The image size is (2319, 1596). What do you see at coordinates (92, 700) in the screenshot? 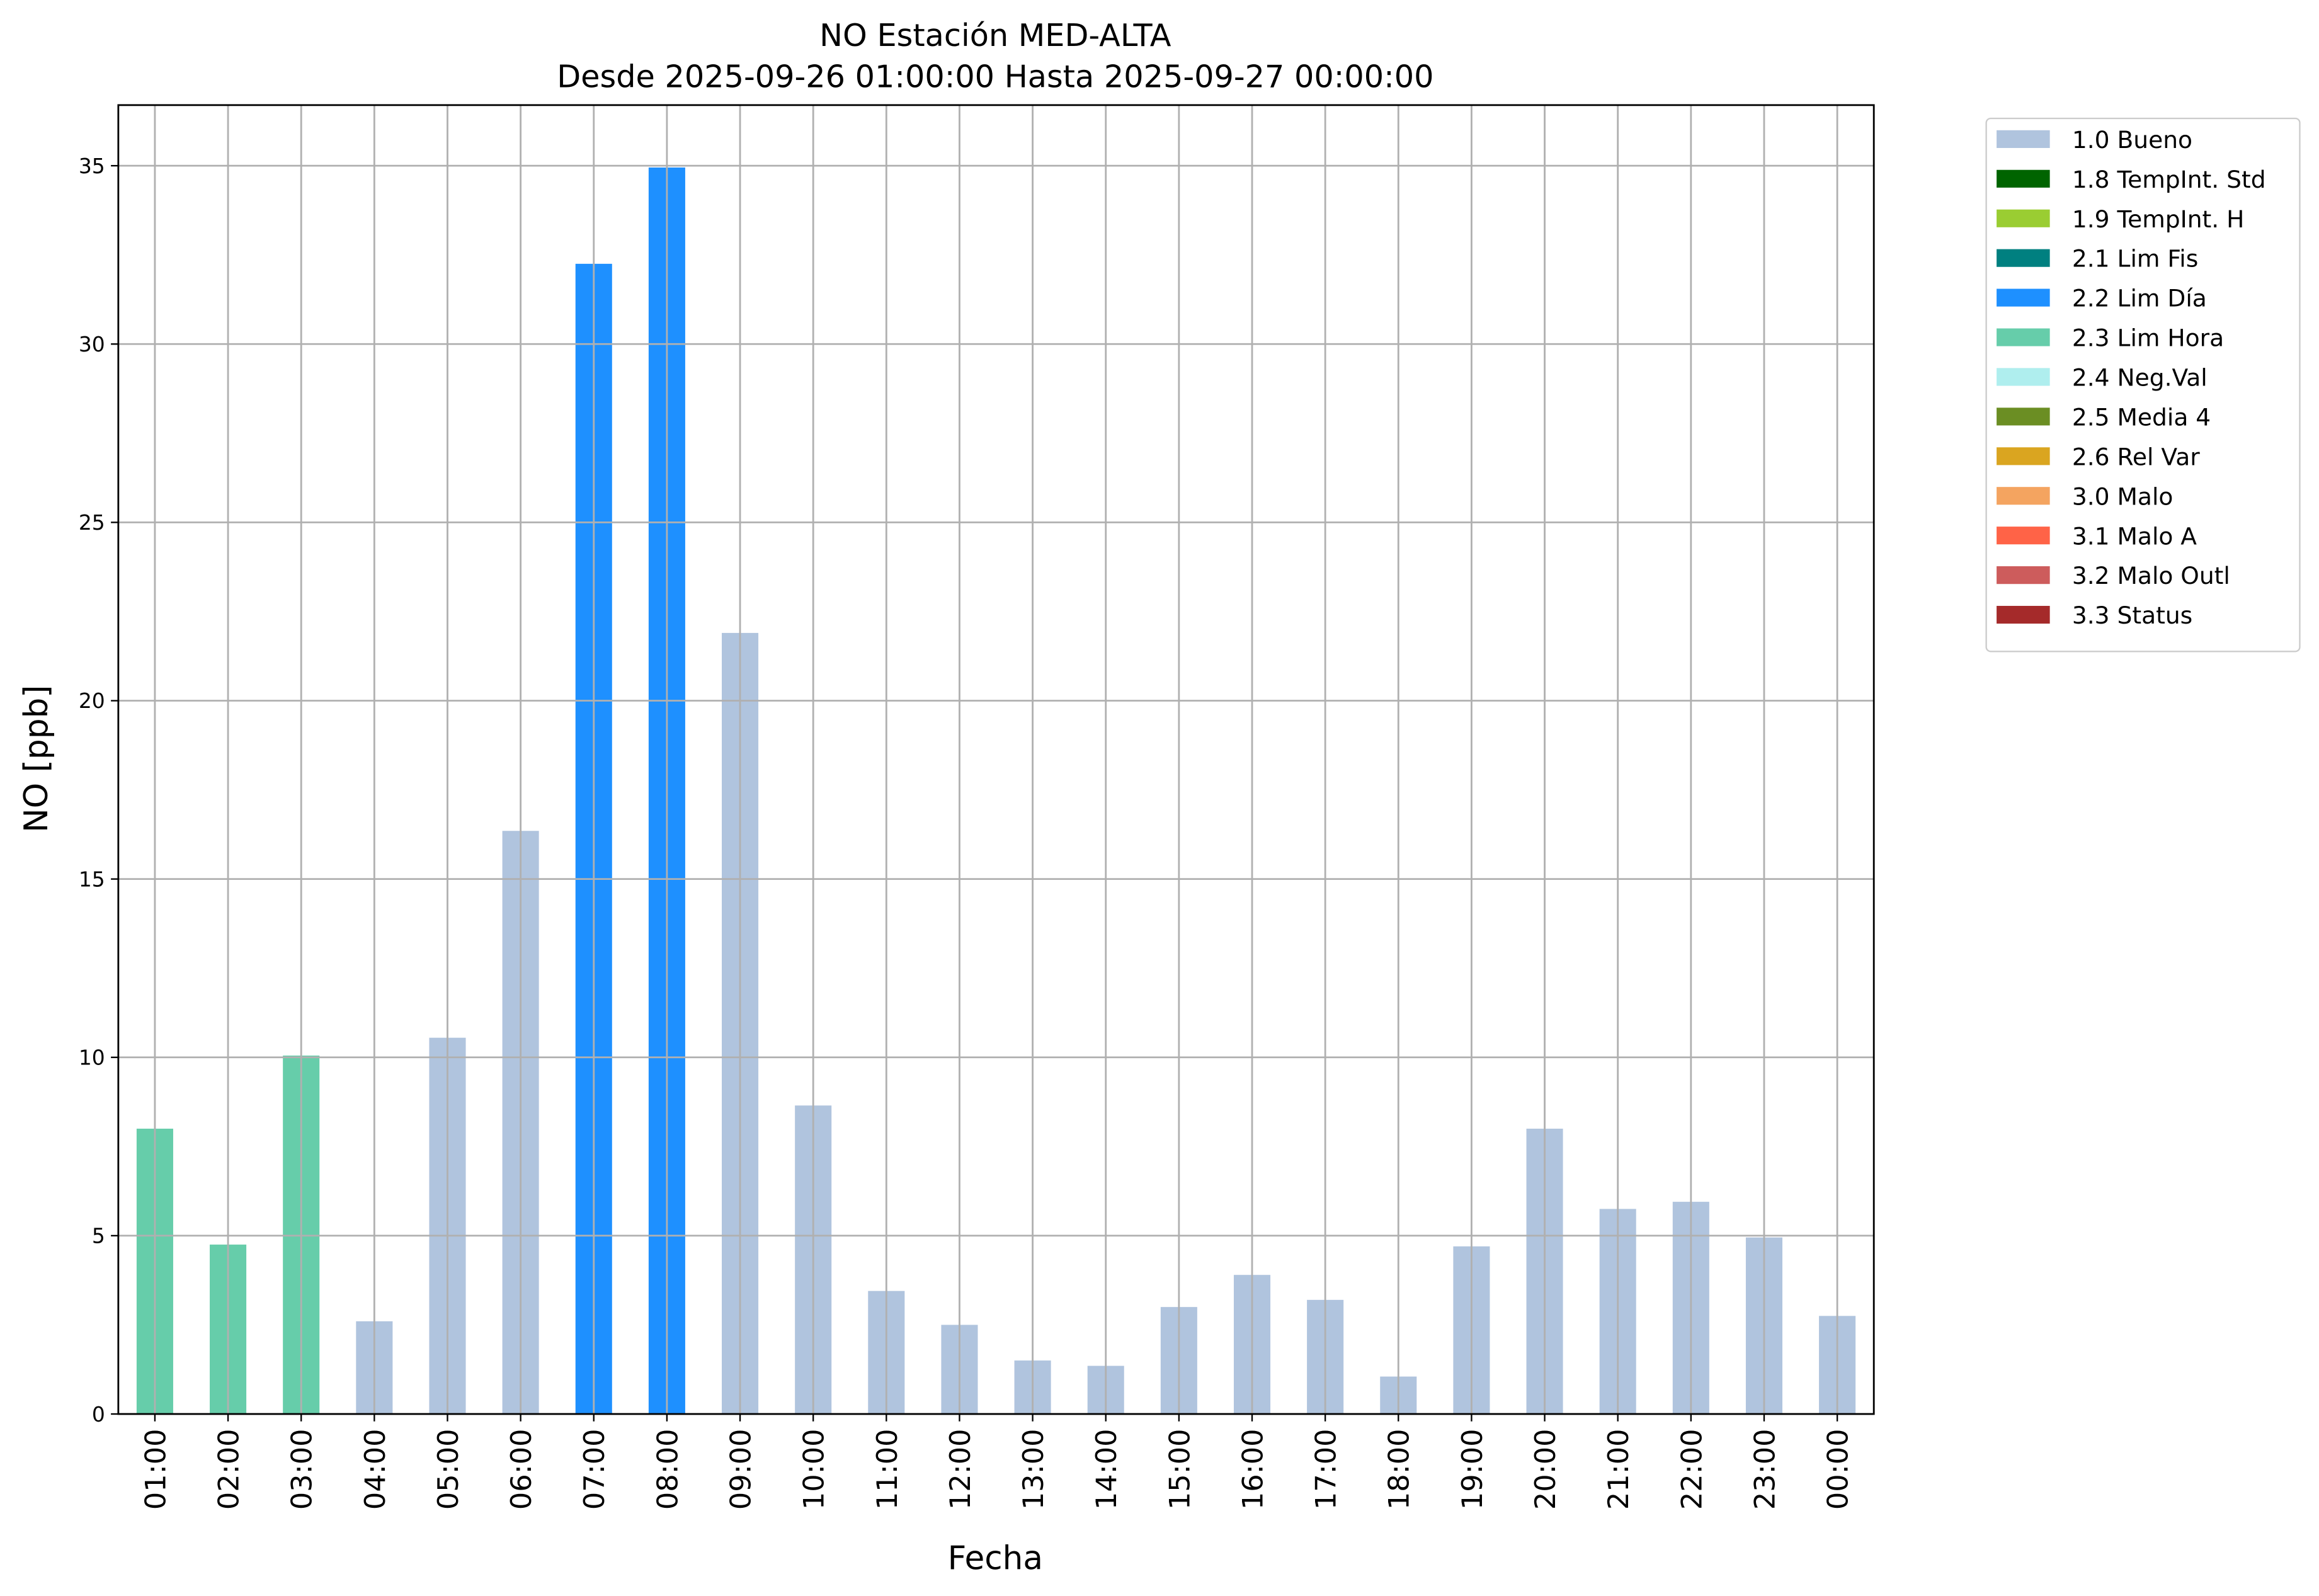
I see `y-tick-label: 20` at bounding box center [92, 700].